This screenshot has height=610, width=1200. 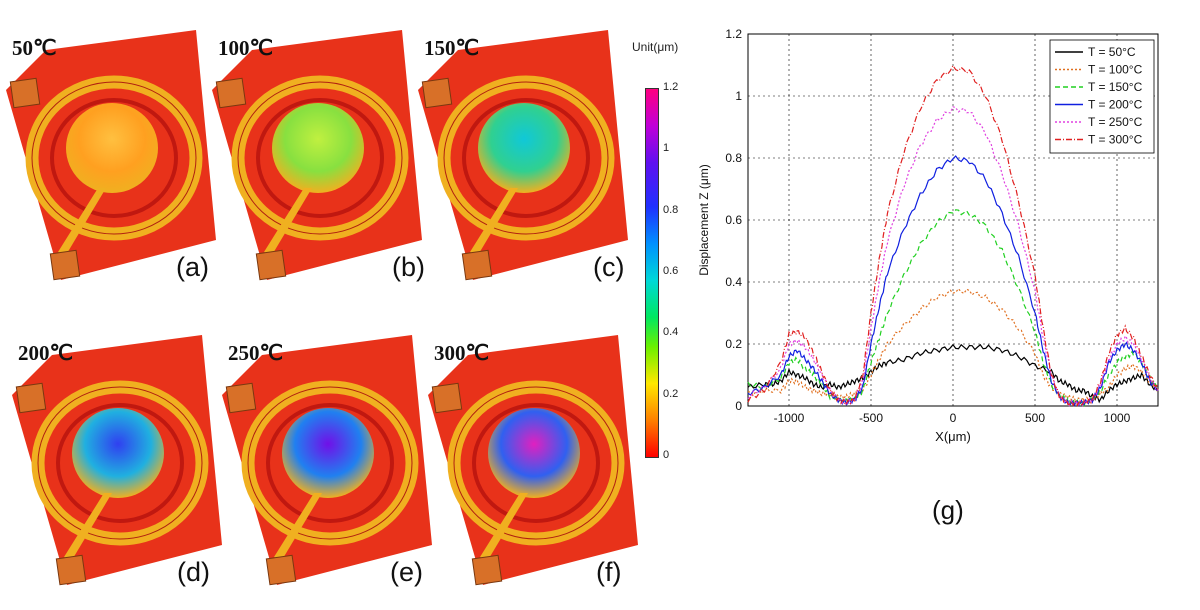 I want to click on colorbar-tick-label: 0.8, so click(x=671, y=209).